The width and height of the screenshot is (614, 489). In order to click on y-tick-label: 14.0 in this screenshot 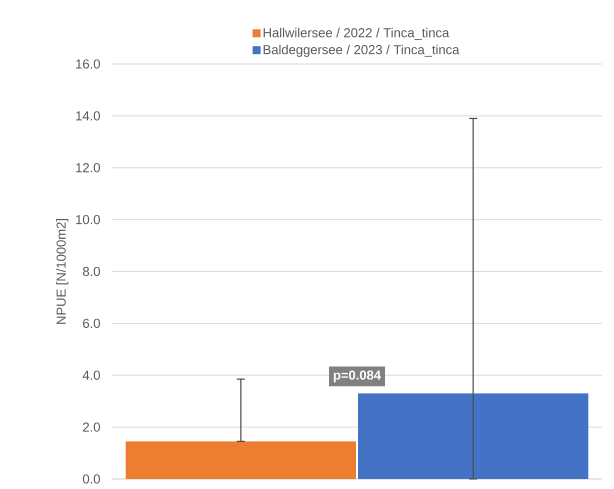, I will do `click(88, 115)`.